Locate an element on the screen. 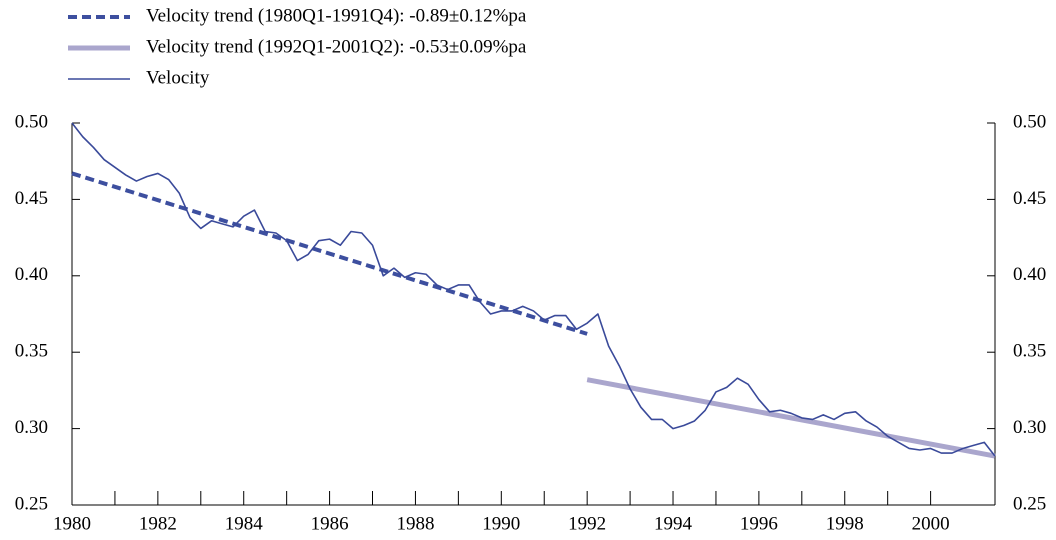 The width and height of the screenshot is (1056, 540). y2-tick-label: 0.25 is located at coordinates (1029, 503).